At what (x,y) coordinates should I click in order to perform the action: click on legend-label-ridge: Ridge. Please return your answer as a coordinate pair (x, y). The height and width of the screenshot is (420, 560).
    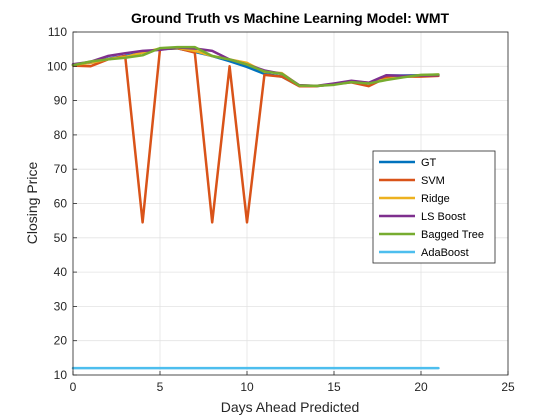
    Looking at the image, I should click on (435, 199).